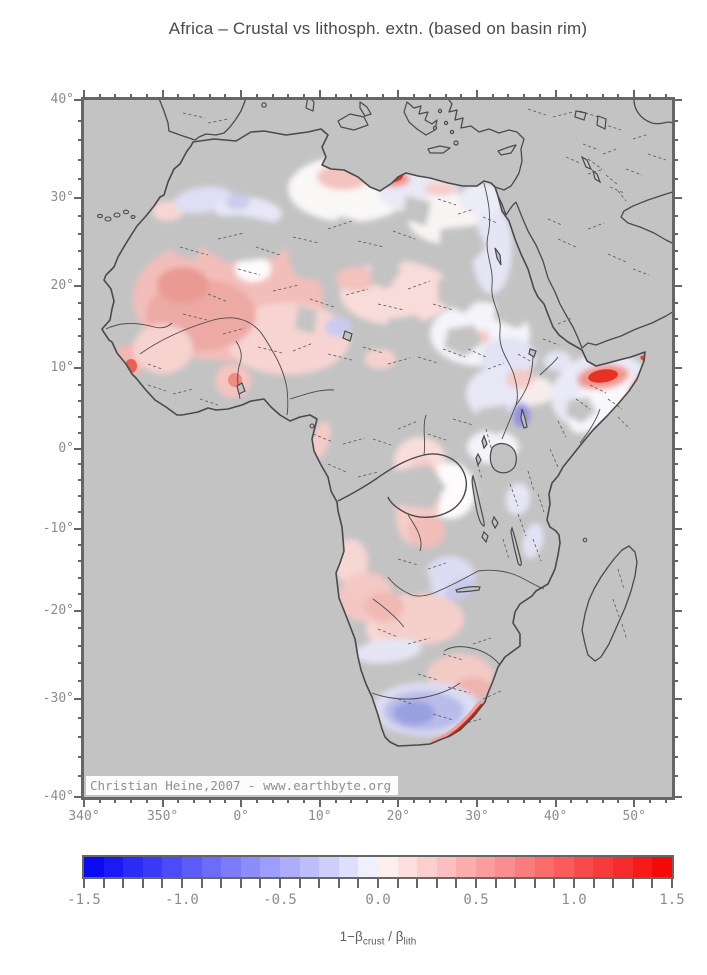  I want to click on canary-islands, so click(116, 215).